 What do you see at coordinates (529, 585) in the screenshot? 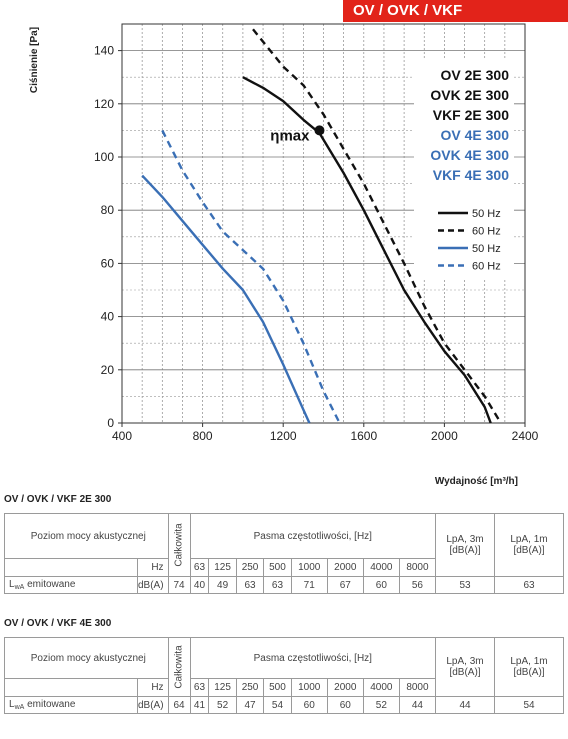
I see `lpa1-value: 63` at bounding box center [529, 585].